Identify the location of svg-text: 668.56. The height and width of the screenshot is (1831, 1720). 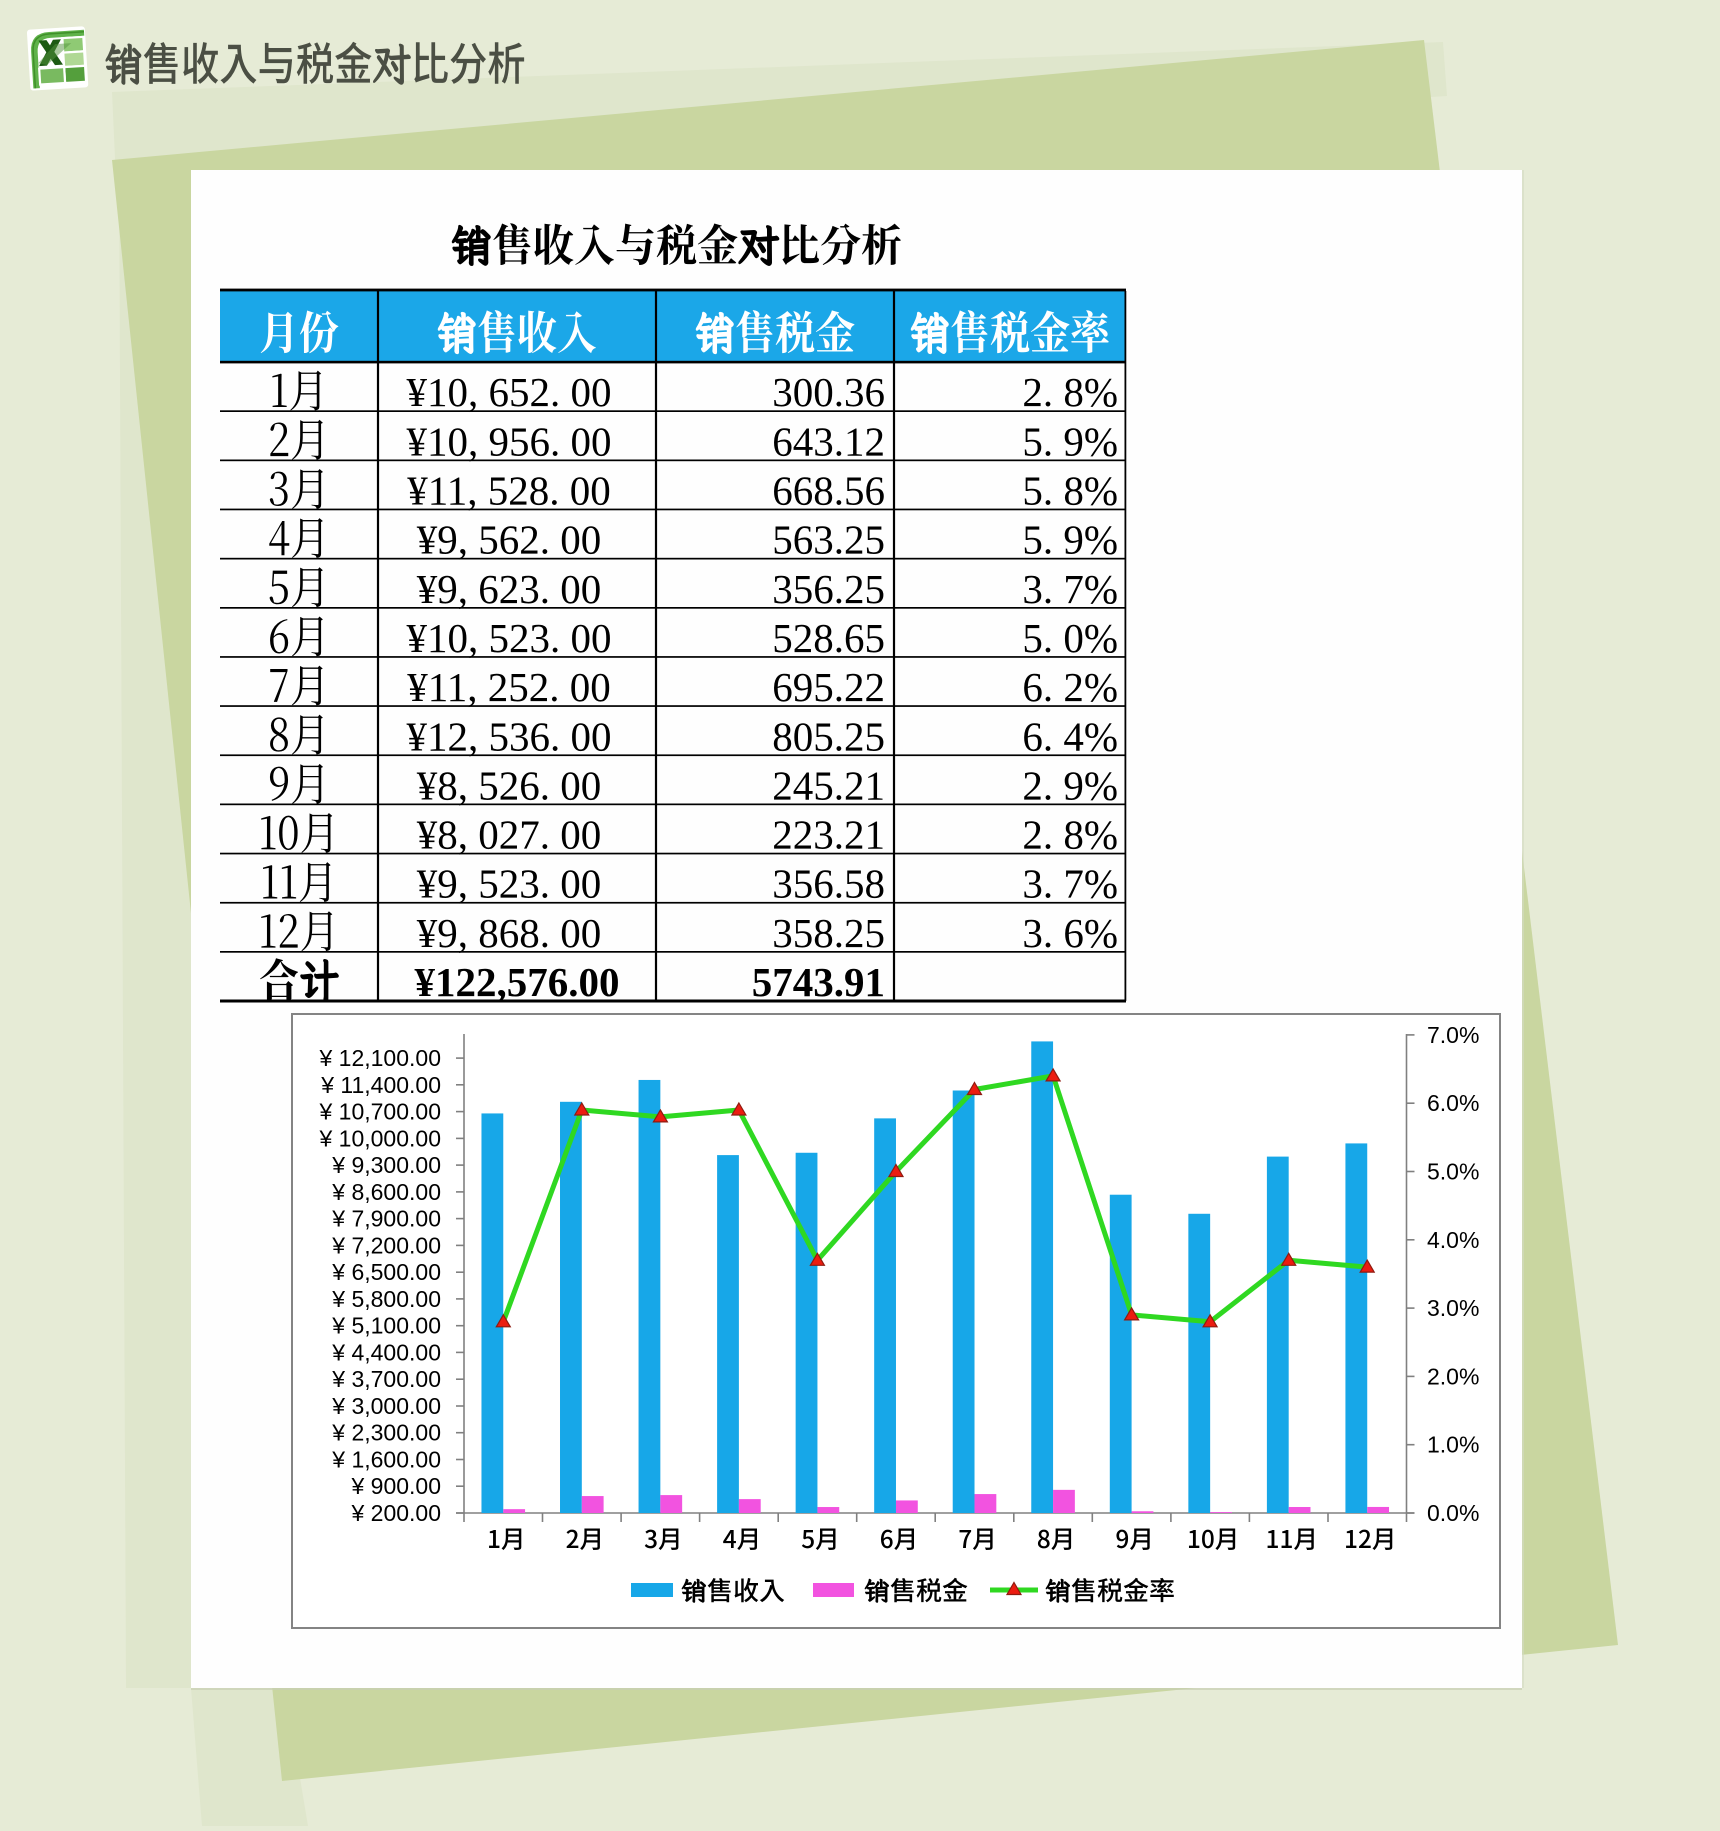
(828, 491).